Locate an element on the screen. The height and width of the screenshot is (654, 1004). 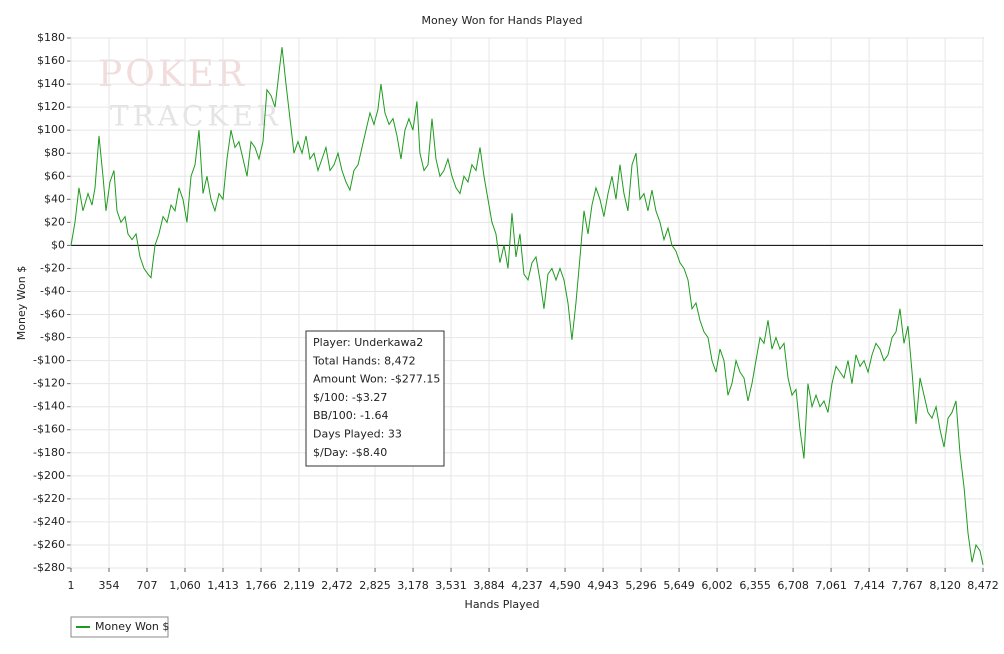
watermark: POKER is located at coordinates (172, 74).